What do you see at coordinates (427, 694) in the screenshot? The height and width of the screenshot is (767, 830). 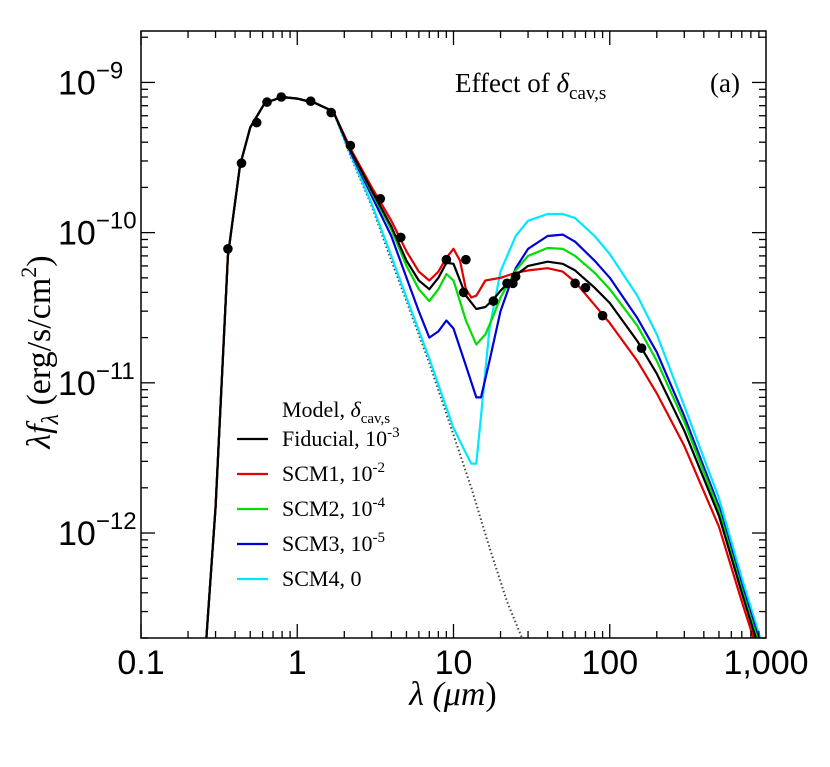 I see `x-label-prefix: λ (` at bounding box center [427, 694].